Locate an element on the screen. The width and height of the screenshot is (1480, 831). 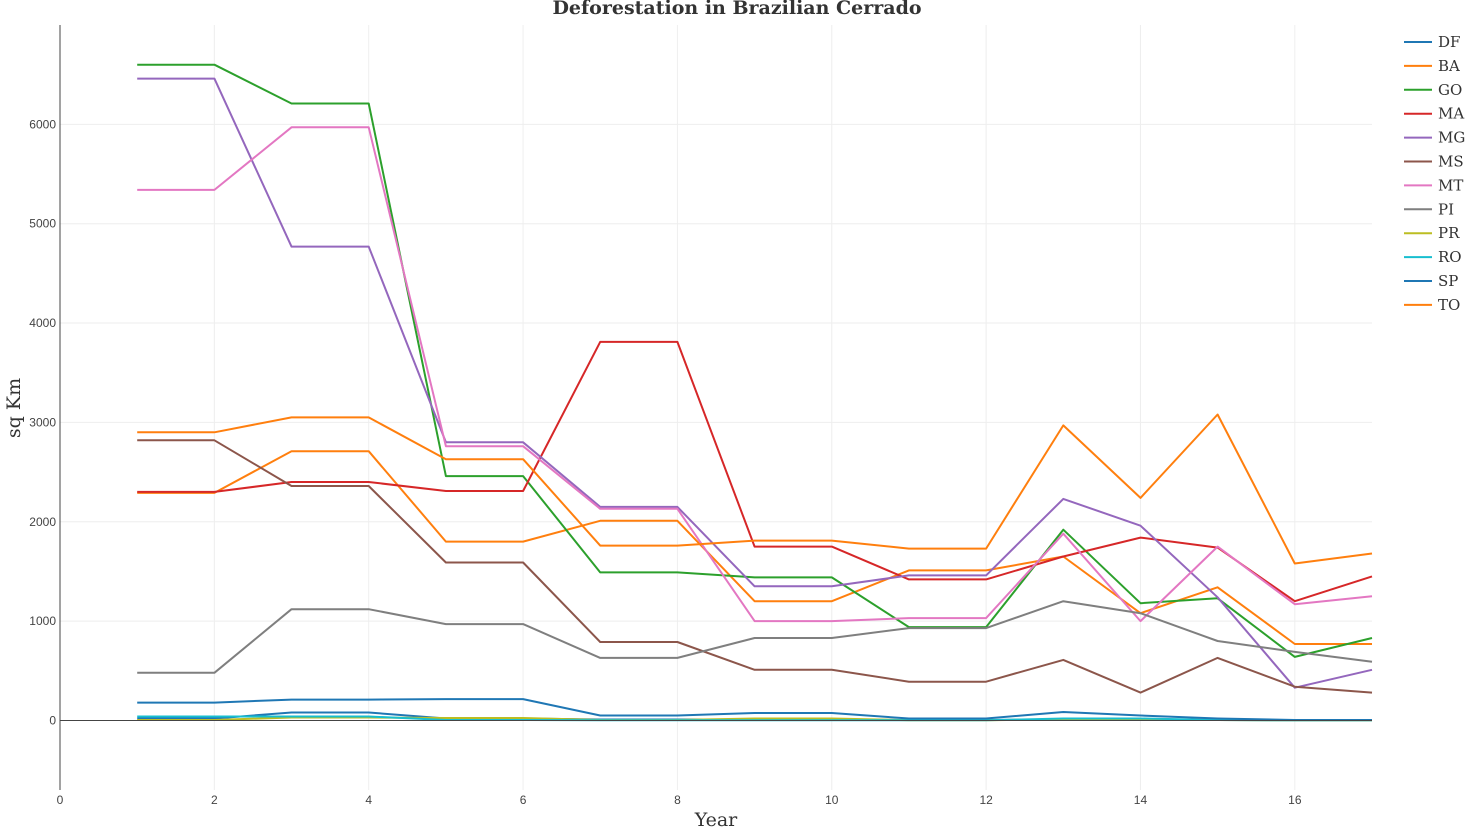
legend-item-to: TO is located at coordinates (1432, 305).